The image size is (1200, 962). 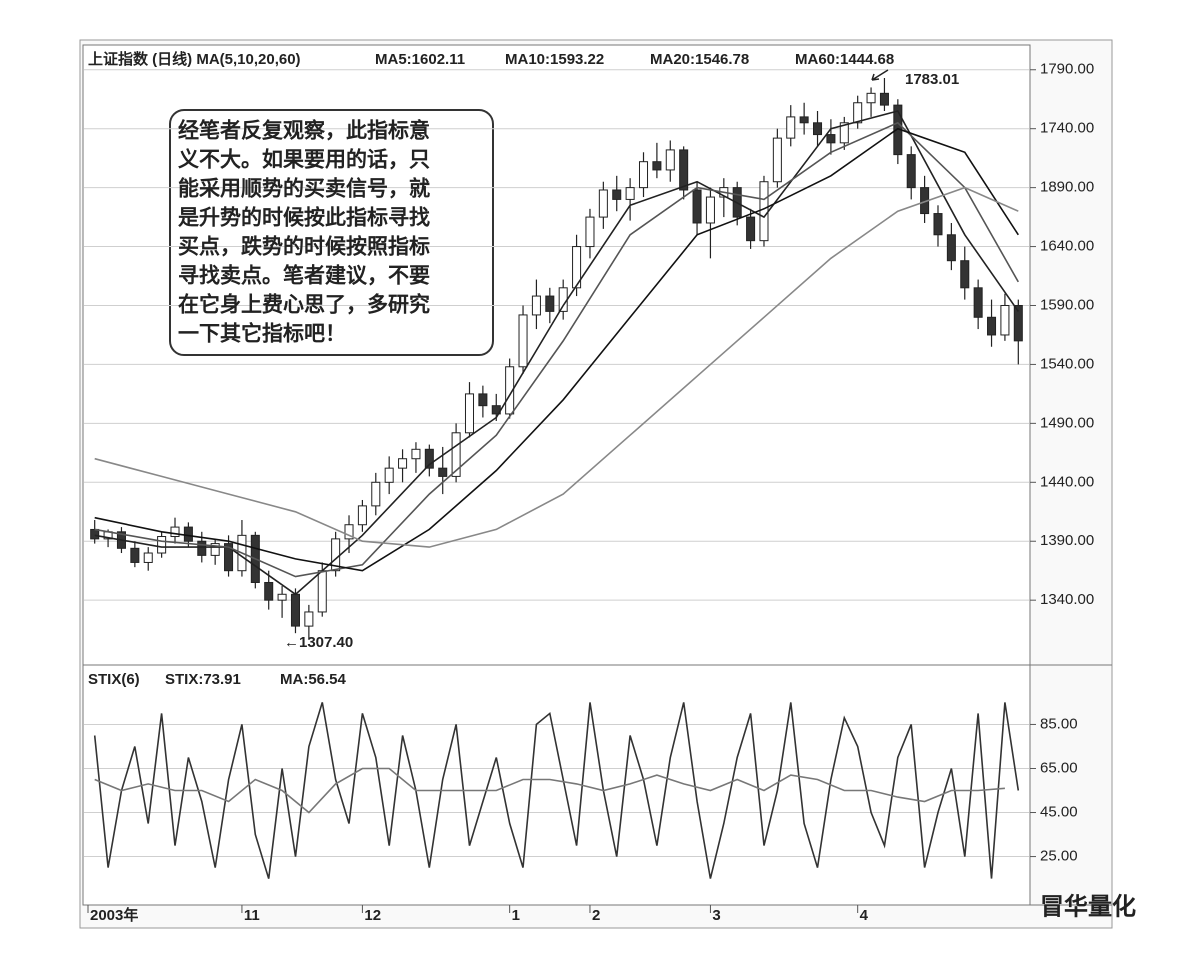 What do you see at coordinates (880, 75) in the screenshot?
I see `annotation-arrow` at bounding box center [880, 75].